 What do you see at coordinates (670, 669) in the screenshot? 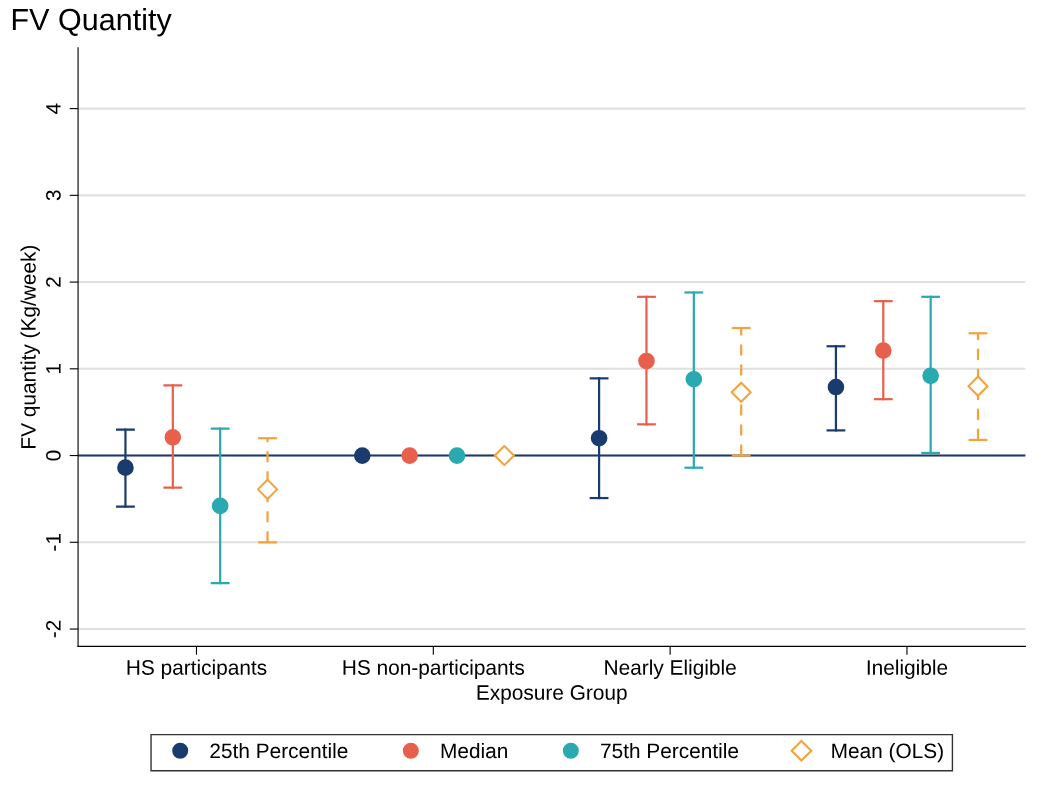
I see `x-tick-label: Nearly Eligible` at bounding box center [670, 669].